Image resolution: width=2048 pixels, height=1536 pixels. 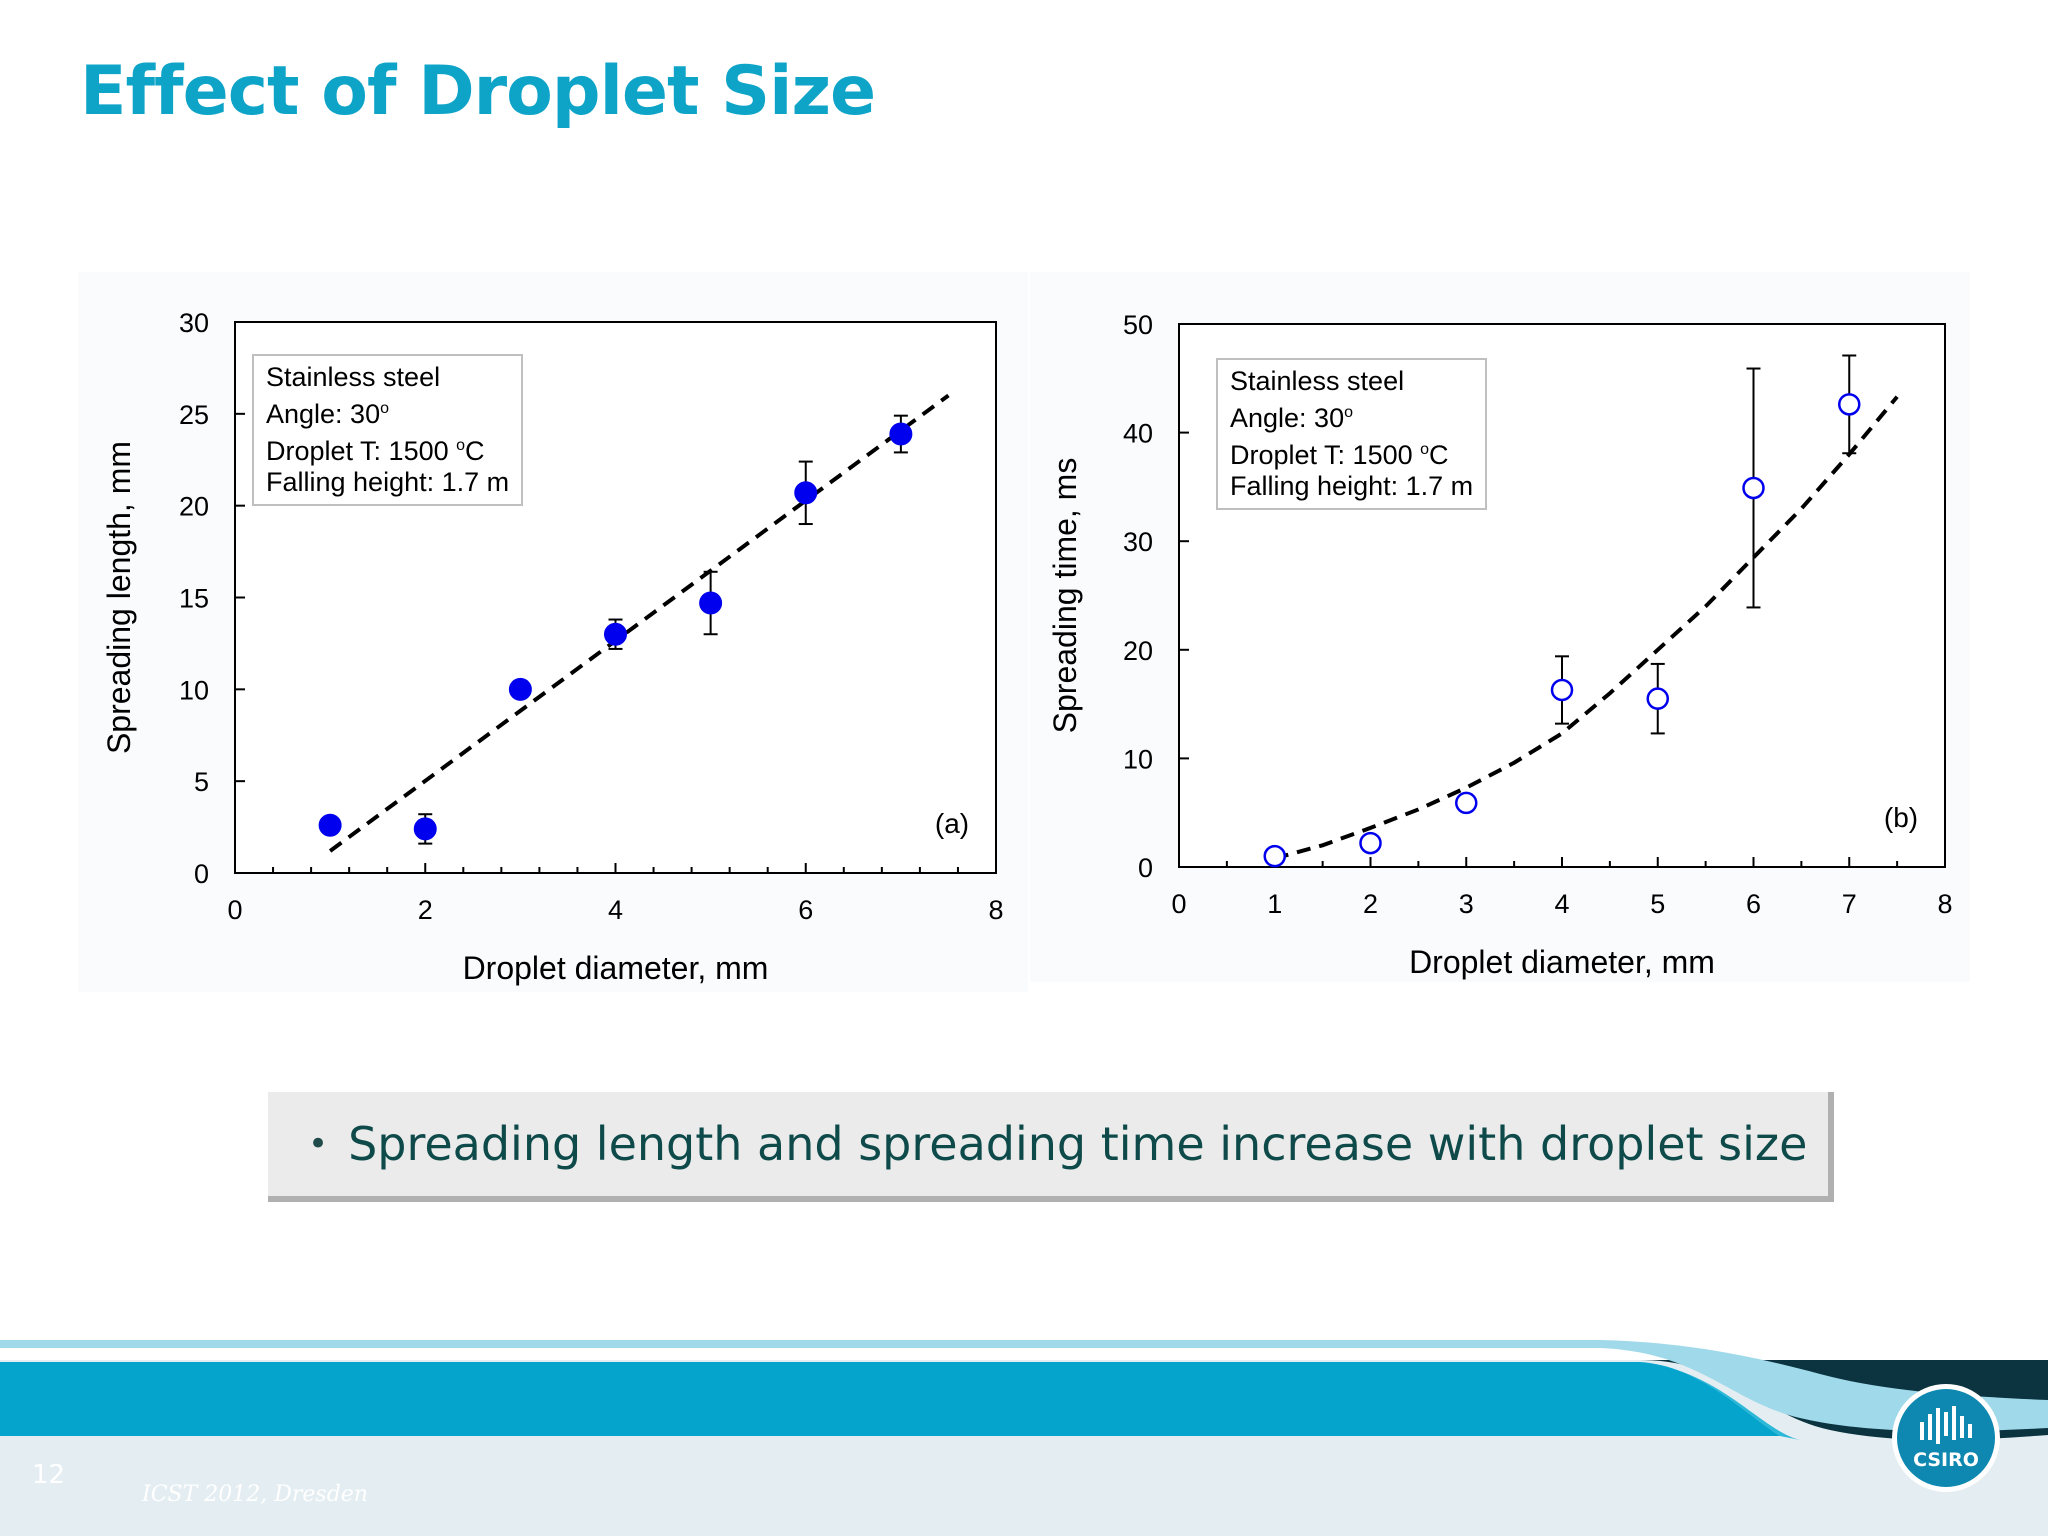 What do you see at coordinates (1901, 817) in the screenshot?
I see `panel-label: (b)` at bounding box center [1901, 817].